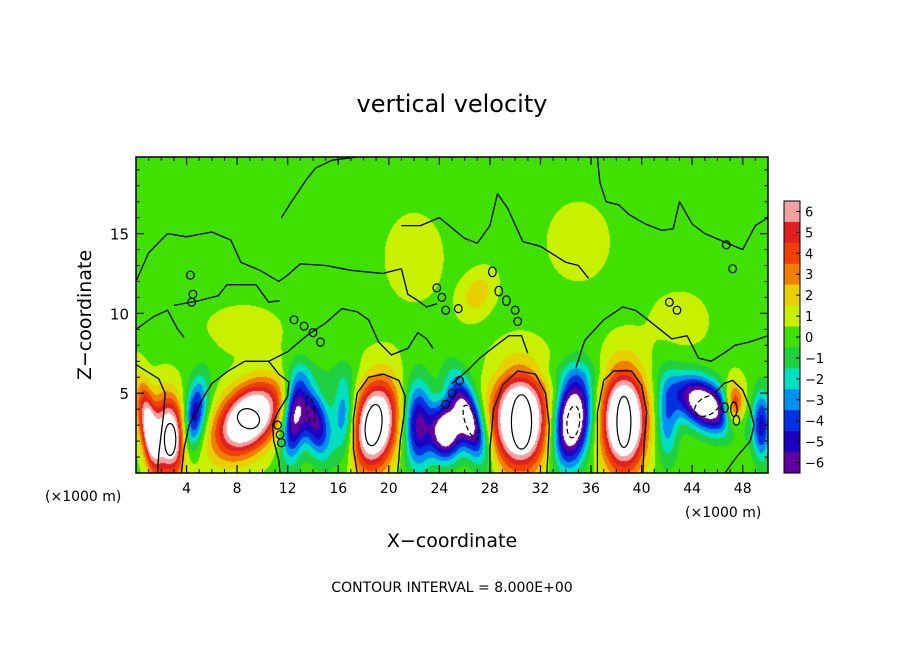  What do you see at coordinates (803, 337) in the screenshot?
I see `colorbar: 6 5 4 3 2 1 0 −1 −2 −3 −4 −5 −6` at bounding box center [803, 337].